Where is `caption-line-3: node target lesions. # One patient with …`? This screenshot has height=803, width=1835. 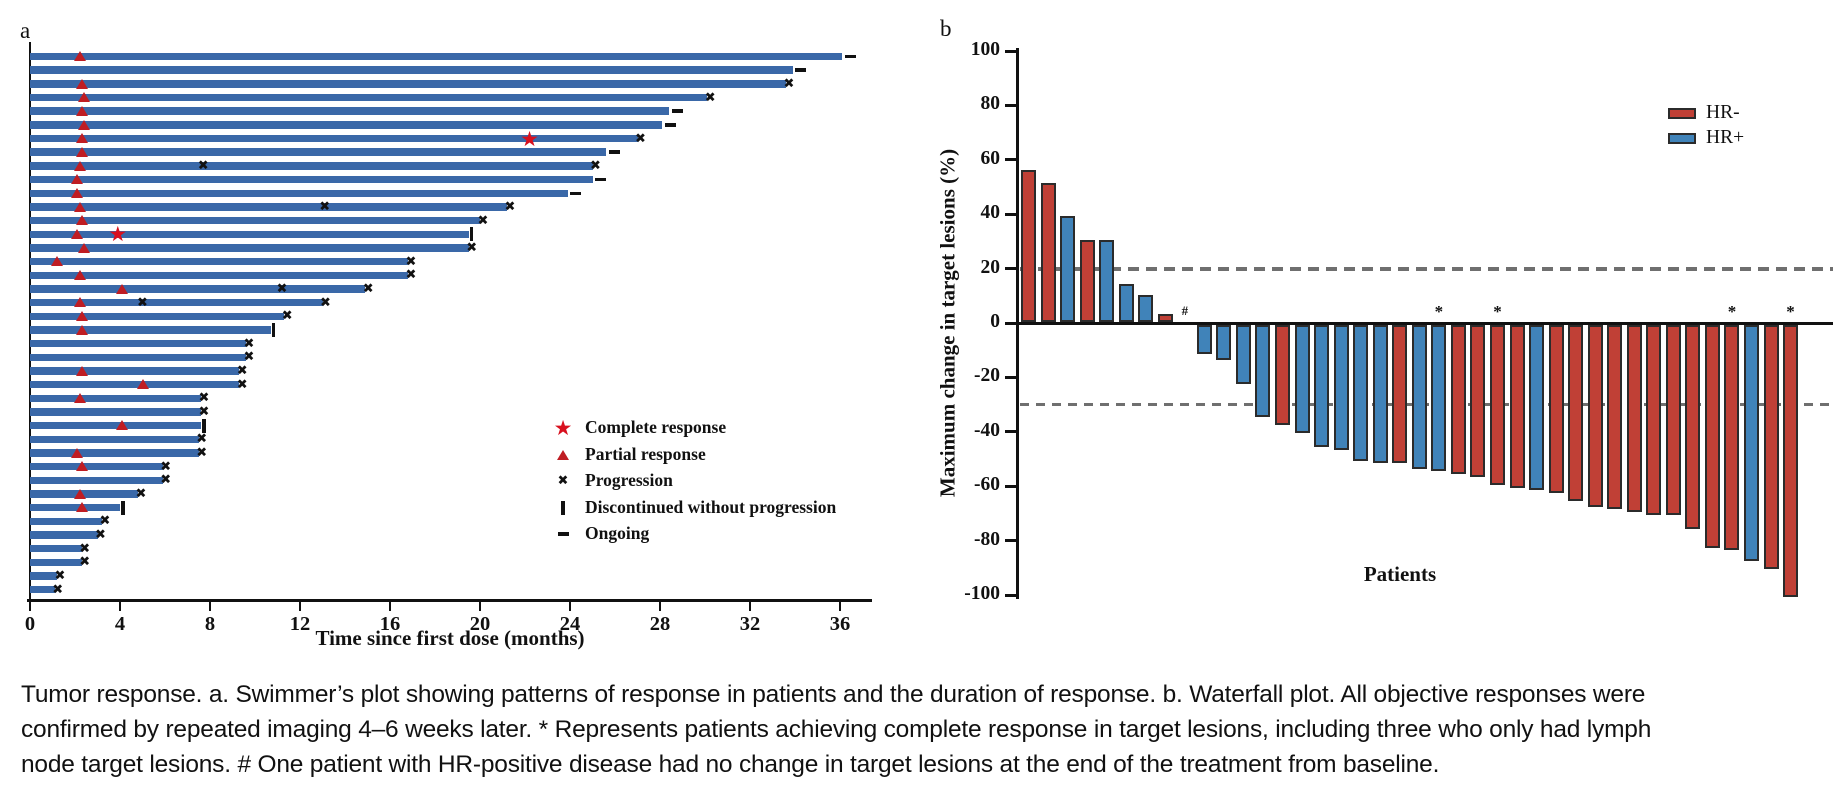
caption-line-3: node target lesions. # One patient with … is located at coordinates (730, 764).